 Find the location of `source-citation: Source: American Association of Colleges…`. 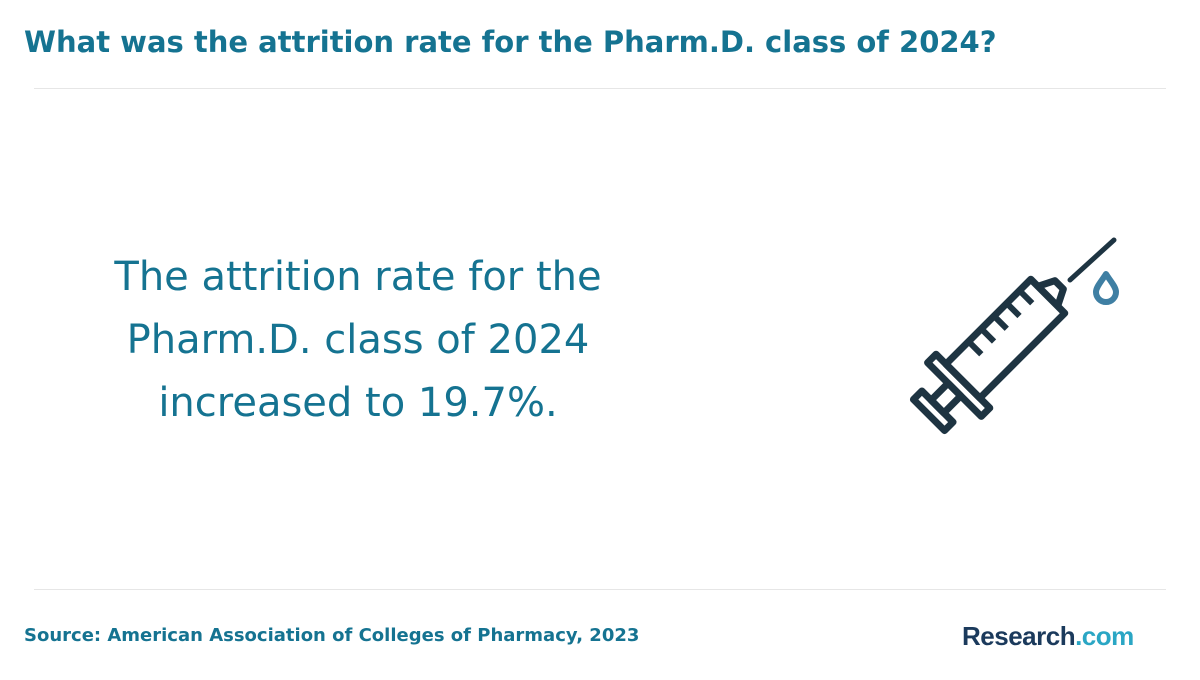

source-citation: Source: American Association of Colleges… is located at coordinates (332, 635).